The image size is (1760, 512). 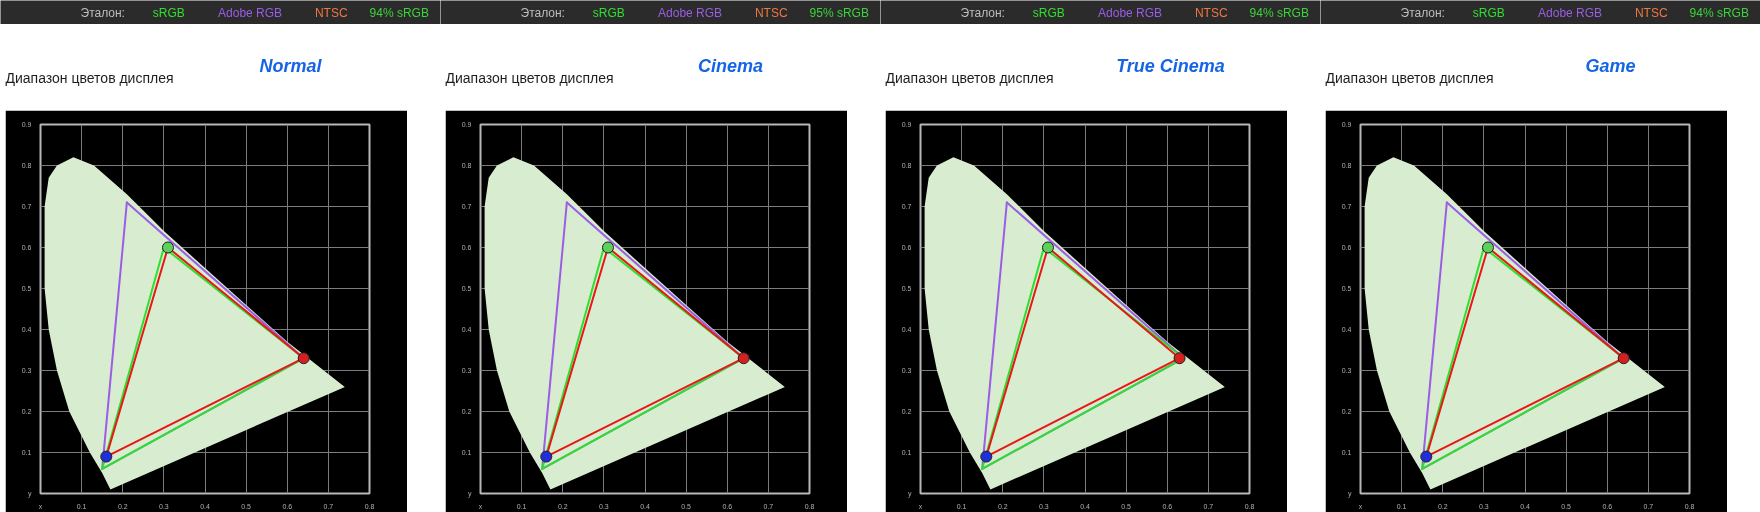 What do you see at coordinates (291, 65) in the screenshot?
I see `chart-title: Normal` at bounding box center [291, 65].